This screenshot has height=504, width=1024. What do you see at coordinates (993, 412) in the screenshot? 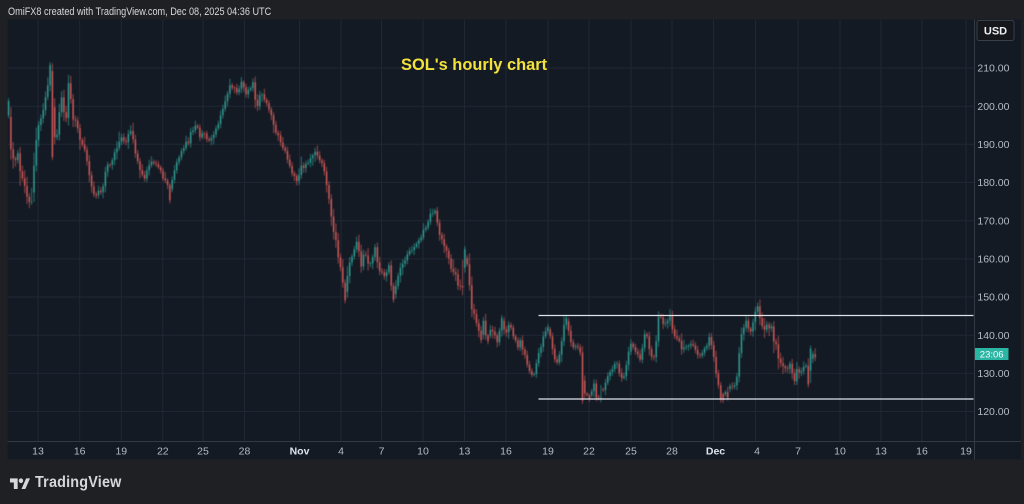
I see `svg-text: 120.00` at bounding box center [993, 412].